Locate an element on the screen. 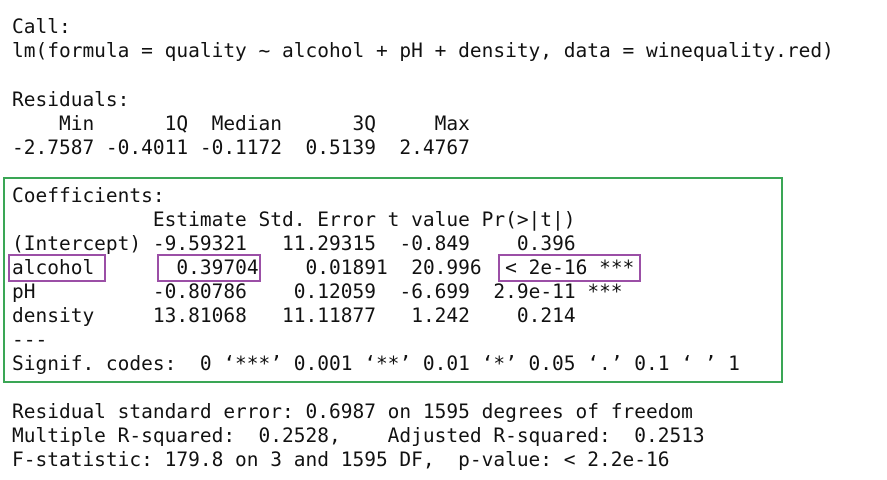  coef-estimate: -9.59321 is located at coordinates (199, 243).